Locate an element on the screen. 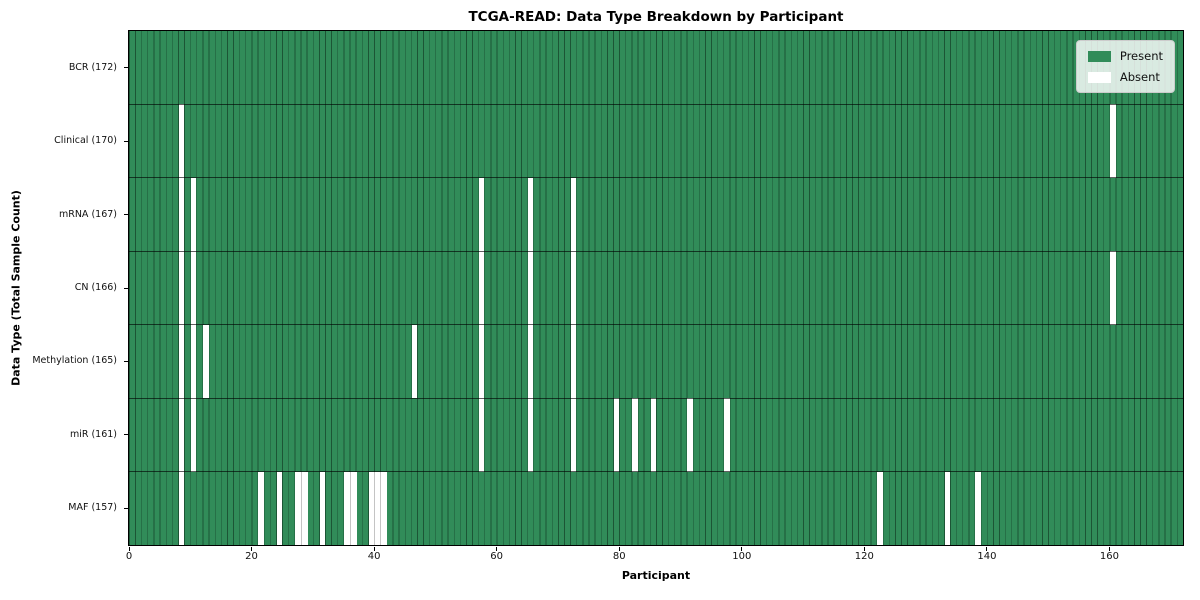 This screenshot has height=600, width=1200. row-band-BCR is located at coordinates (656, 68).